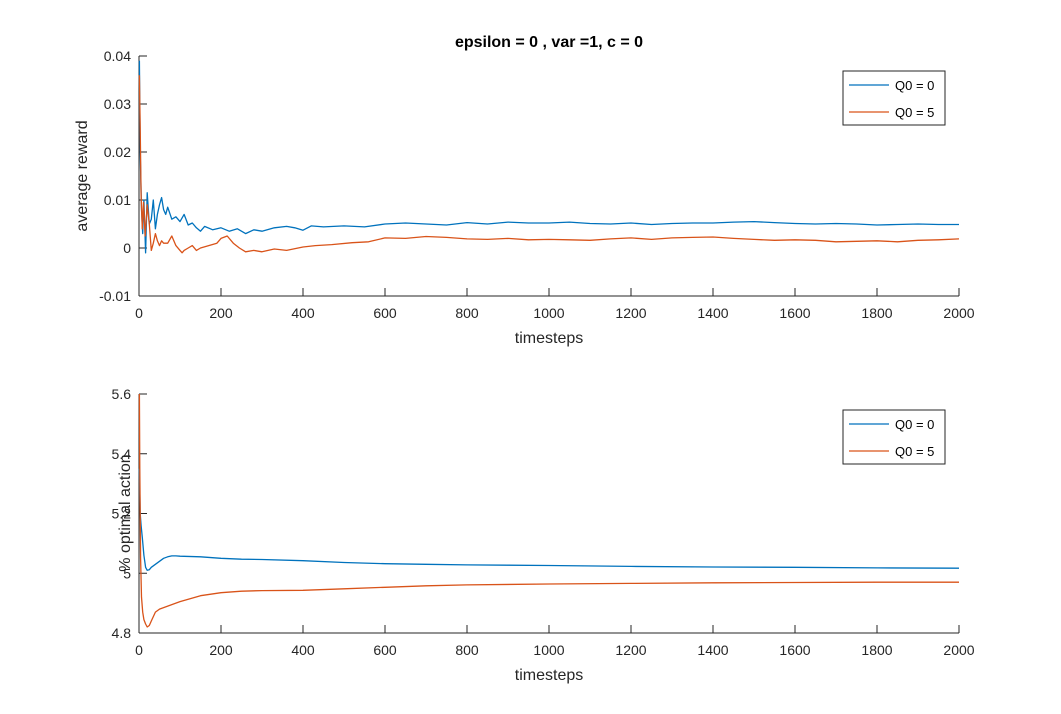 Image resolution: width=1061 pixels, height=714 pixels. Describe the element at coordinates (122, 394) in the screenshot. I see `y-tick-label: 5.6` at that location.